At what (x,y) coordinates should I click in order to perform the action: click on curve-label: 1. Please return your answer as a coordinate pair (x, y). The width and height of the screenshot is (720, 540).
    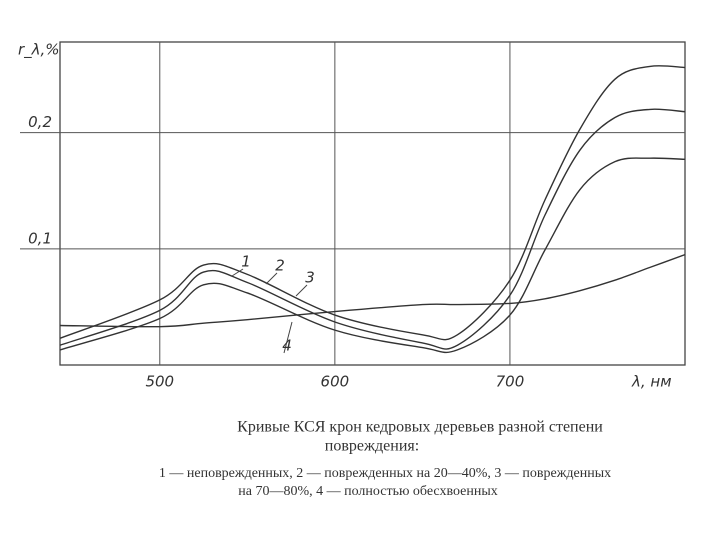
    Looking at the image, I should click on (246, 262).